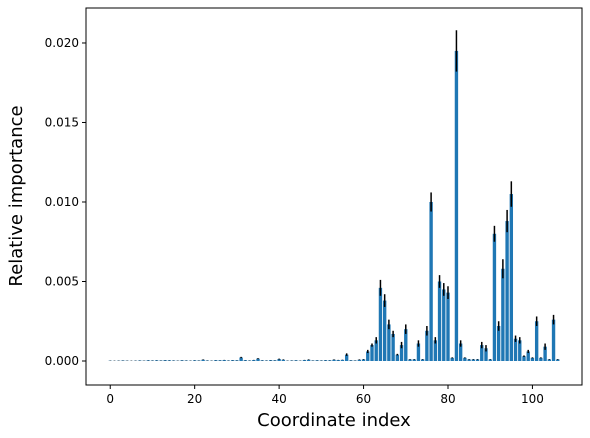 The width and height of the screenshot is (590, 438). What do you see at coordinates (363, 399) in the screenshot?
I see `x-tick-label: 60` at bounding box center [363, 399].